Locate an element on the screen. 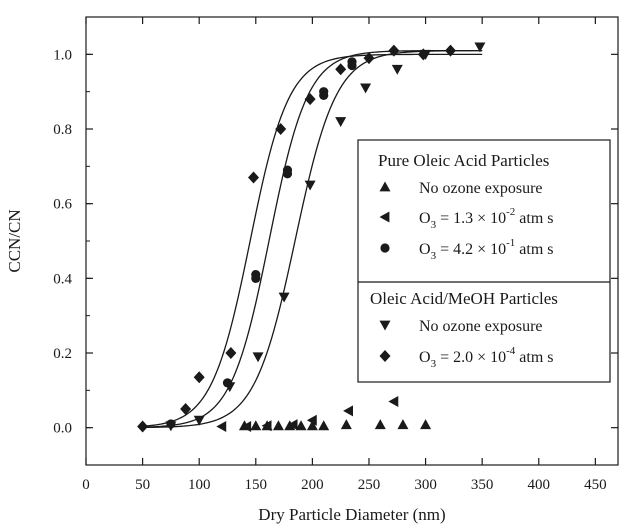 The width and height of the screenshot is (628, 527). x-tick-label: 400 is located at coordinates (539, 485).